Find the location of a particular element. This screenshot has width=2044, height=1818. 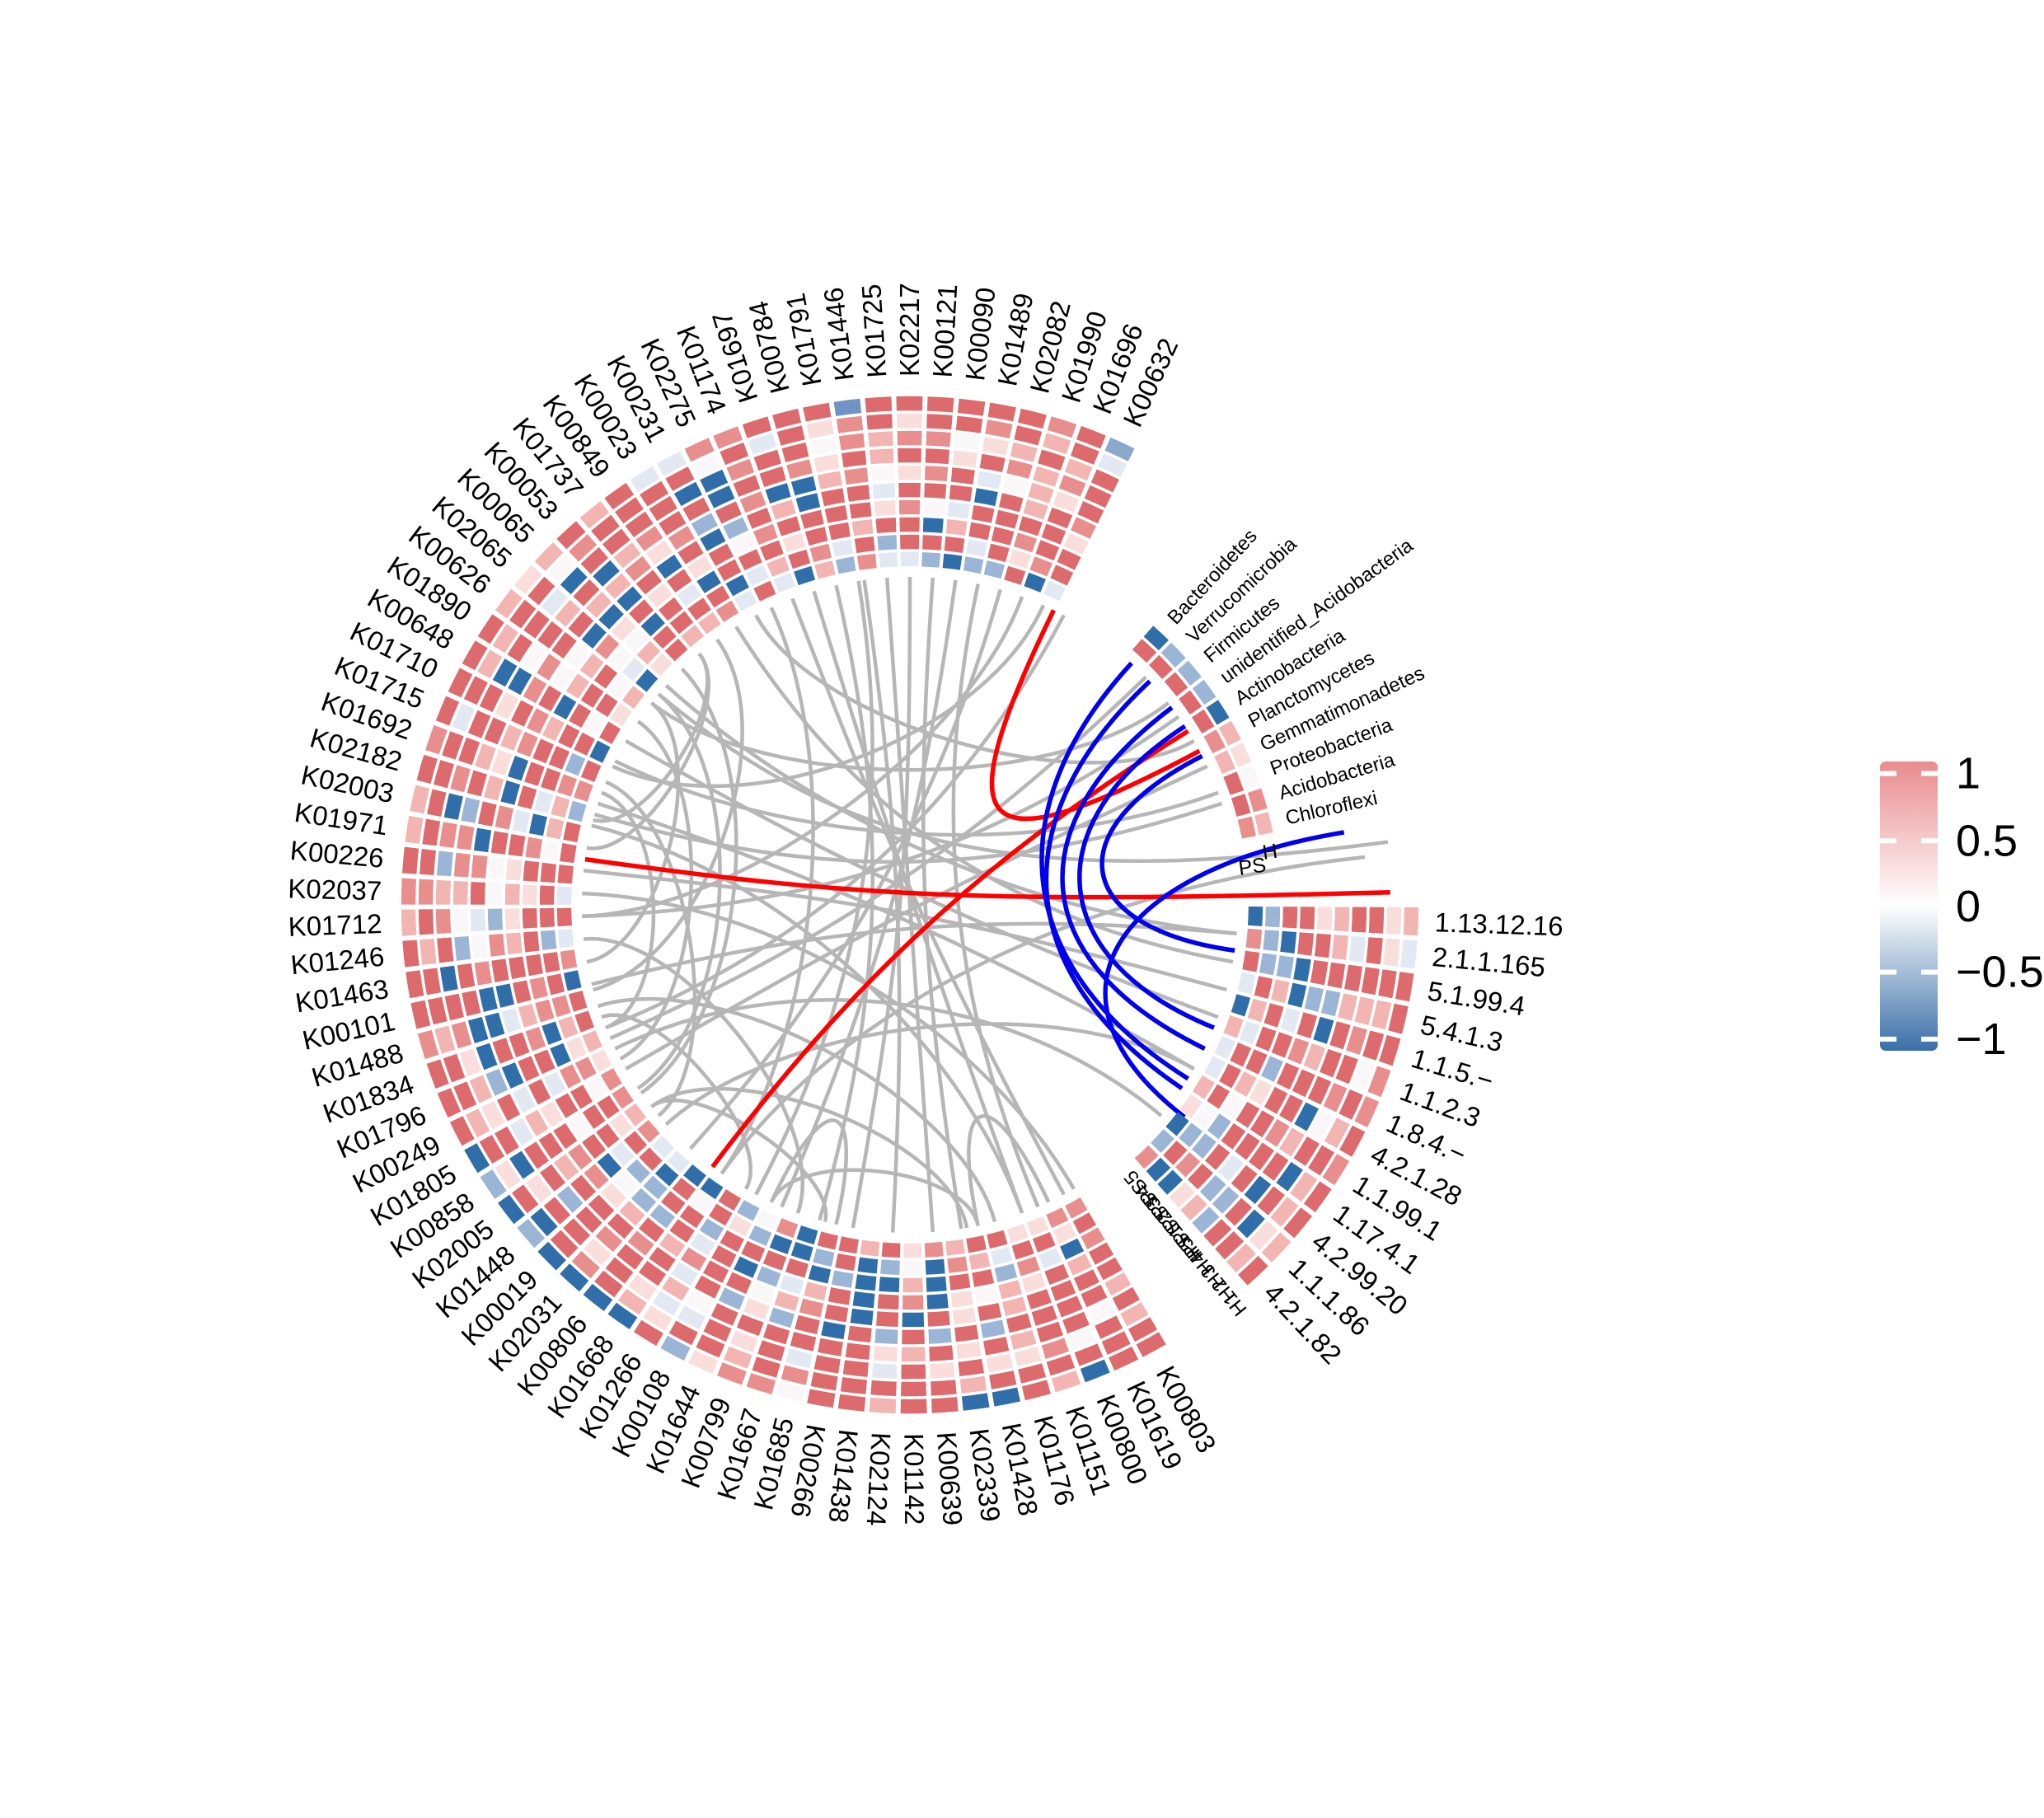

svg-text: K01712 is located at coordinates (335, 925).